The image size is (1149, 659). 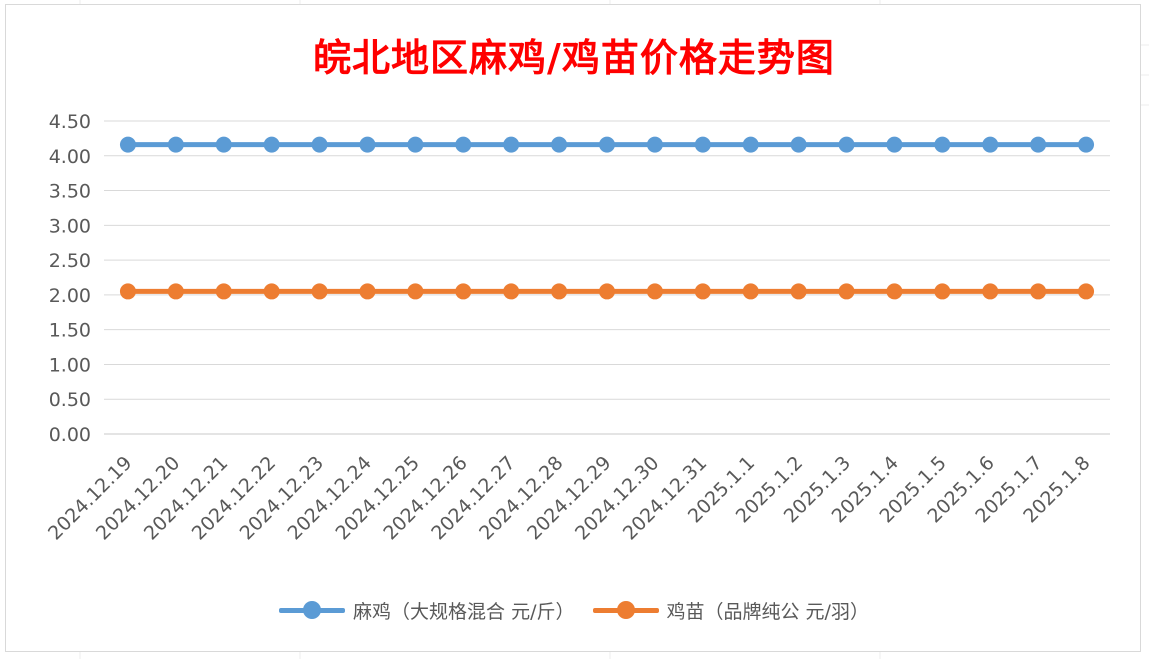 I want to click on legend-label-series-1: 鸡苗（品牌纯公 元/羽）, so click(x=767, y=611).